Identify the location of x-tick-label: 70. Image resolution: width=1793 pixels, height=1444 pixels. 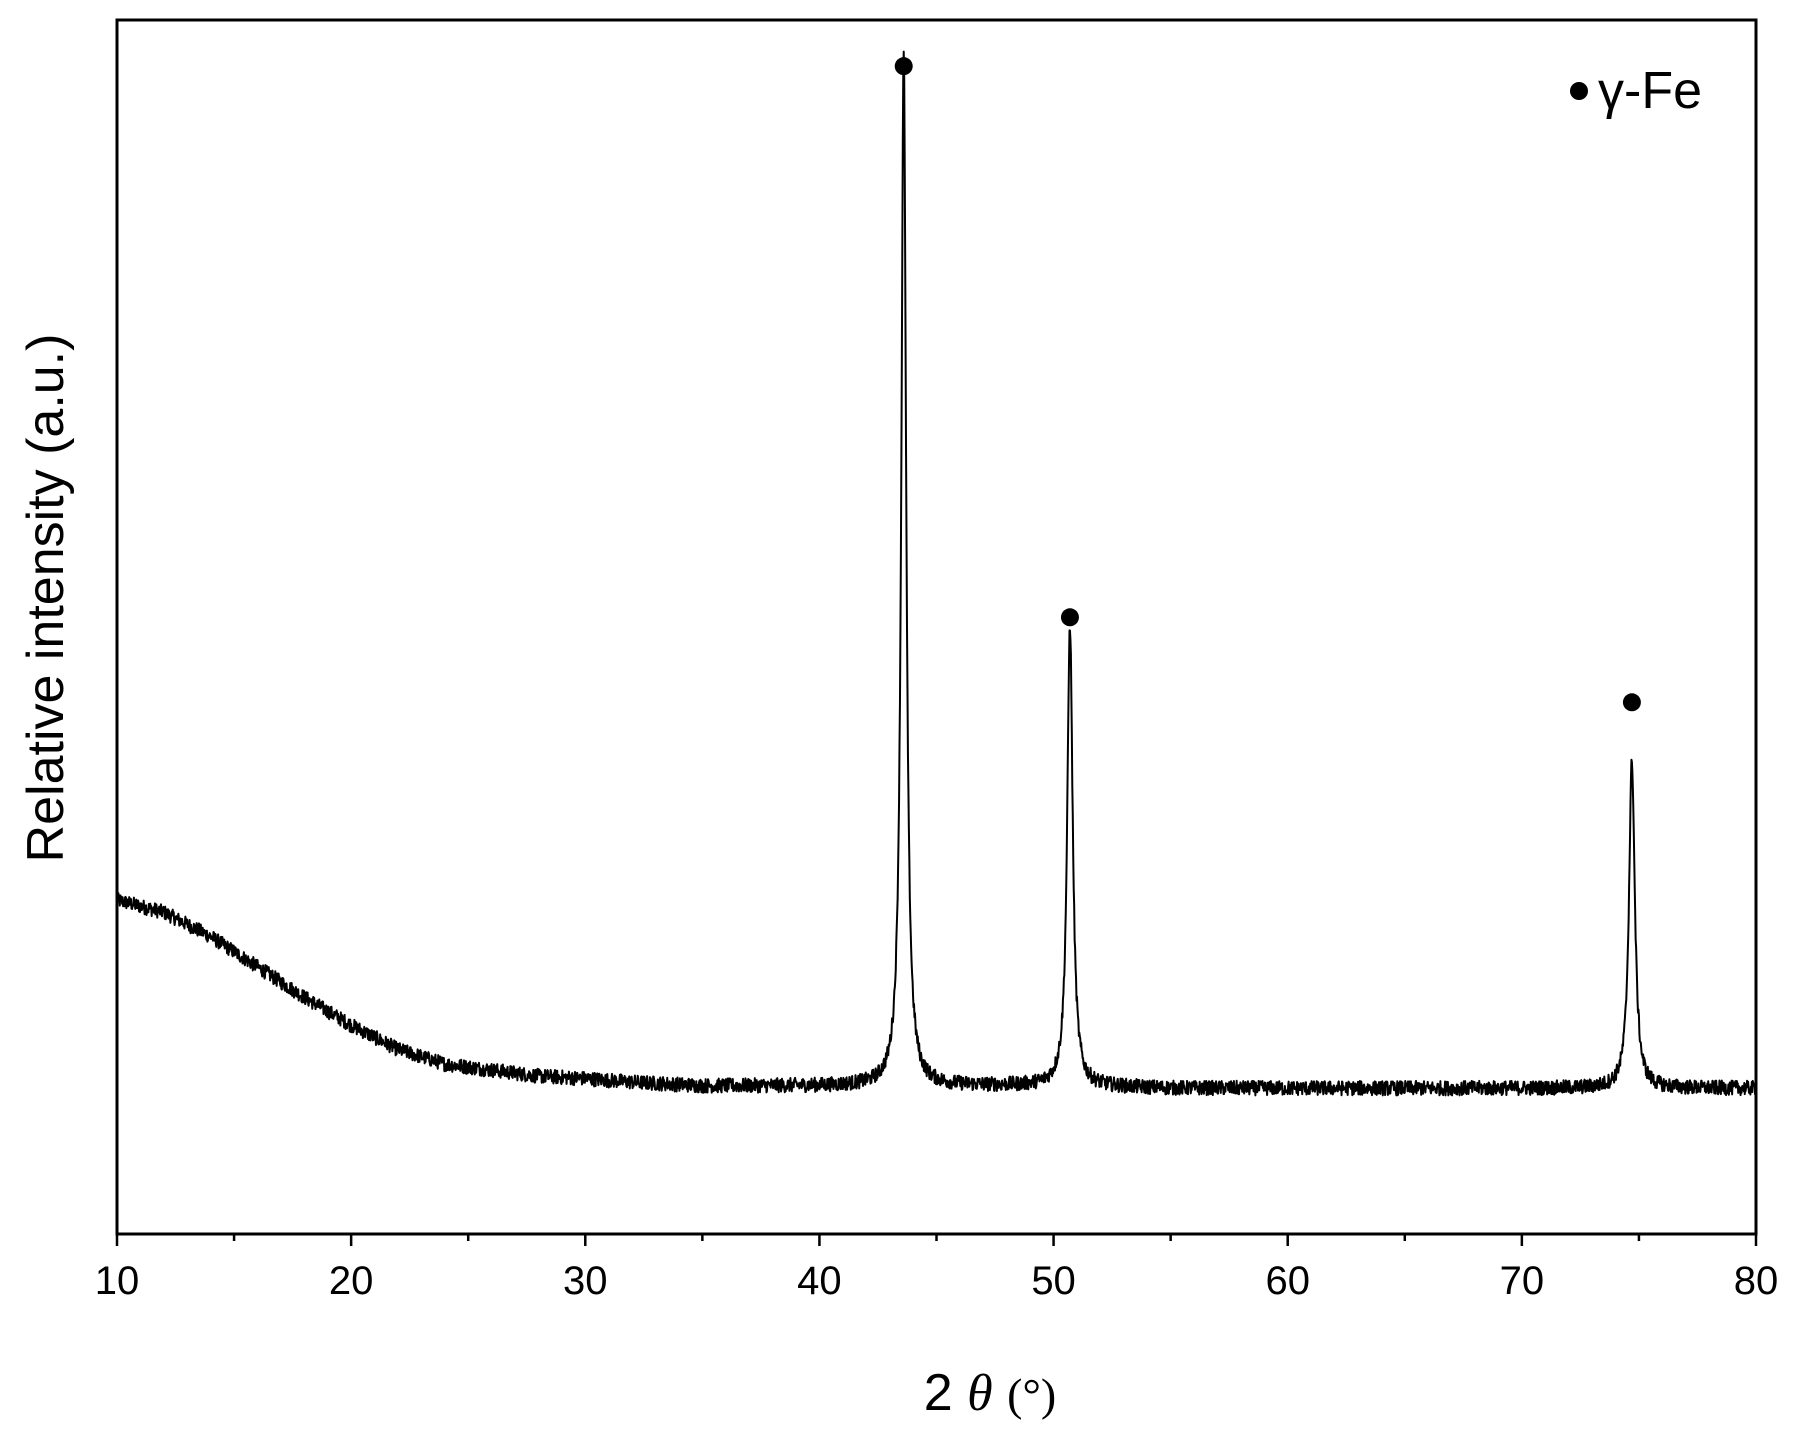
(1522, 1281).